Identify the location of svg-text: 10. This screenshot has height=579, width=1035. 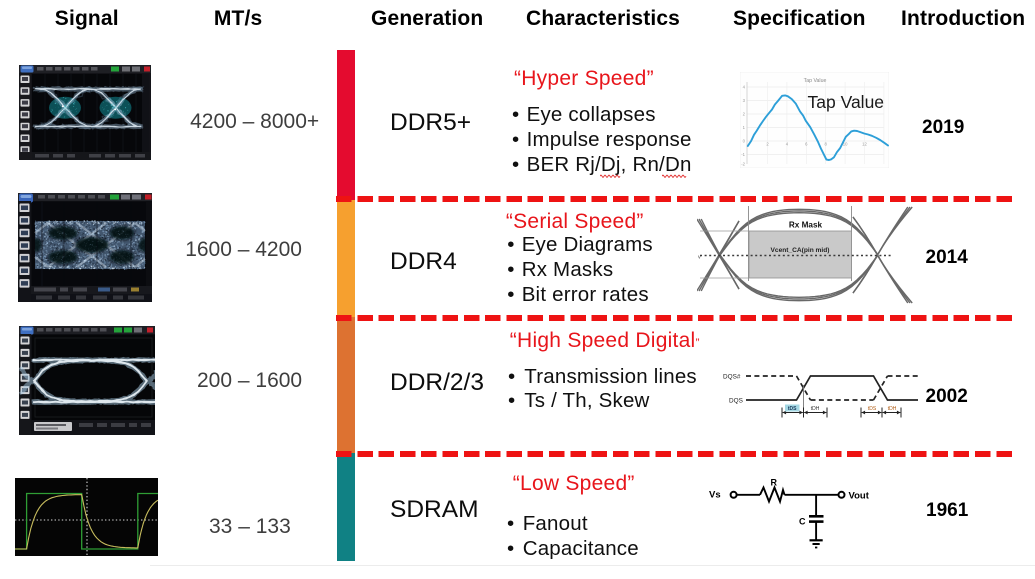
(845, 144).